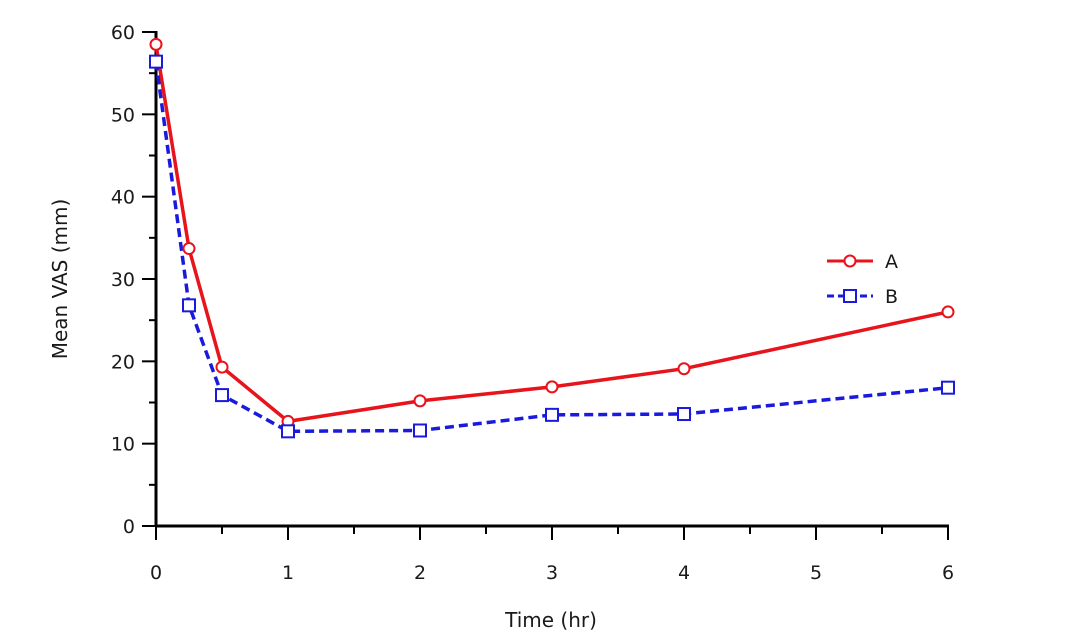 This screenshot has height=641, width=1077. What do you see at coordinates (288, 573) in the screenshot?
I see `x-tick-label-1: 1` at bounding box center [288, 573].